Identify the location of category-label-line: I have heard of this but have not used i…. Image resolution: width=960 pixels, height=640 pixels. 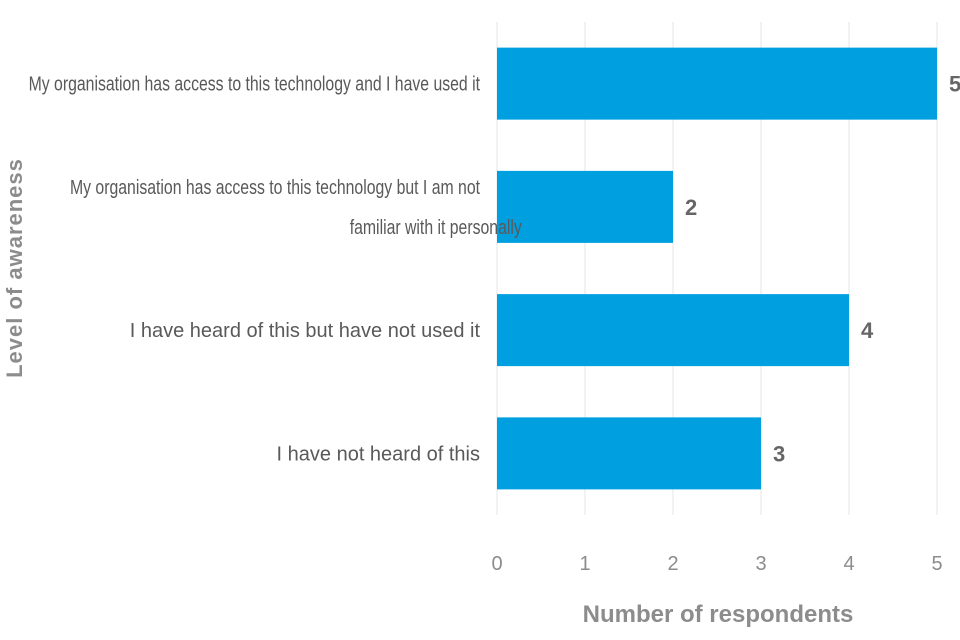
(305, 331).